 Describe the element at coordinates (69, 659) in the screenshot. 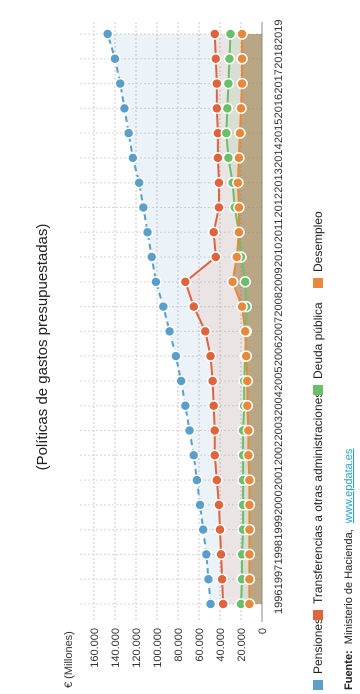

I see `y-axis-title: € (Millones)` at that location.